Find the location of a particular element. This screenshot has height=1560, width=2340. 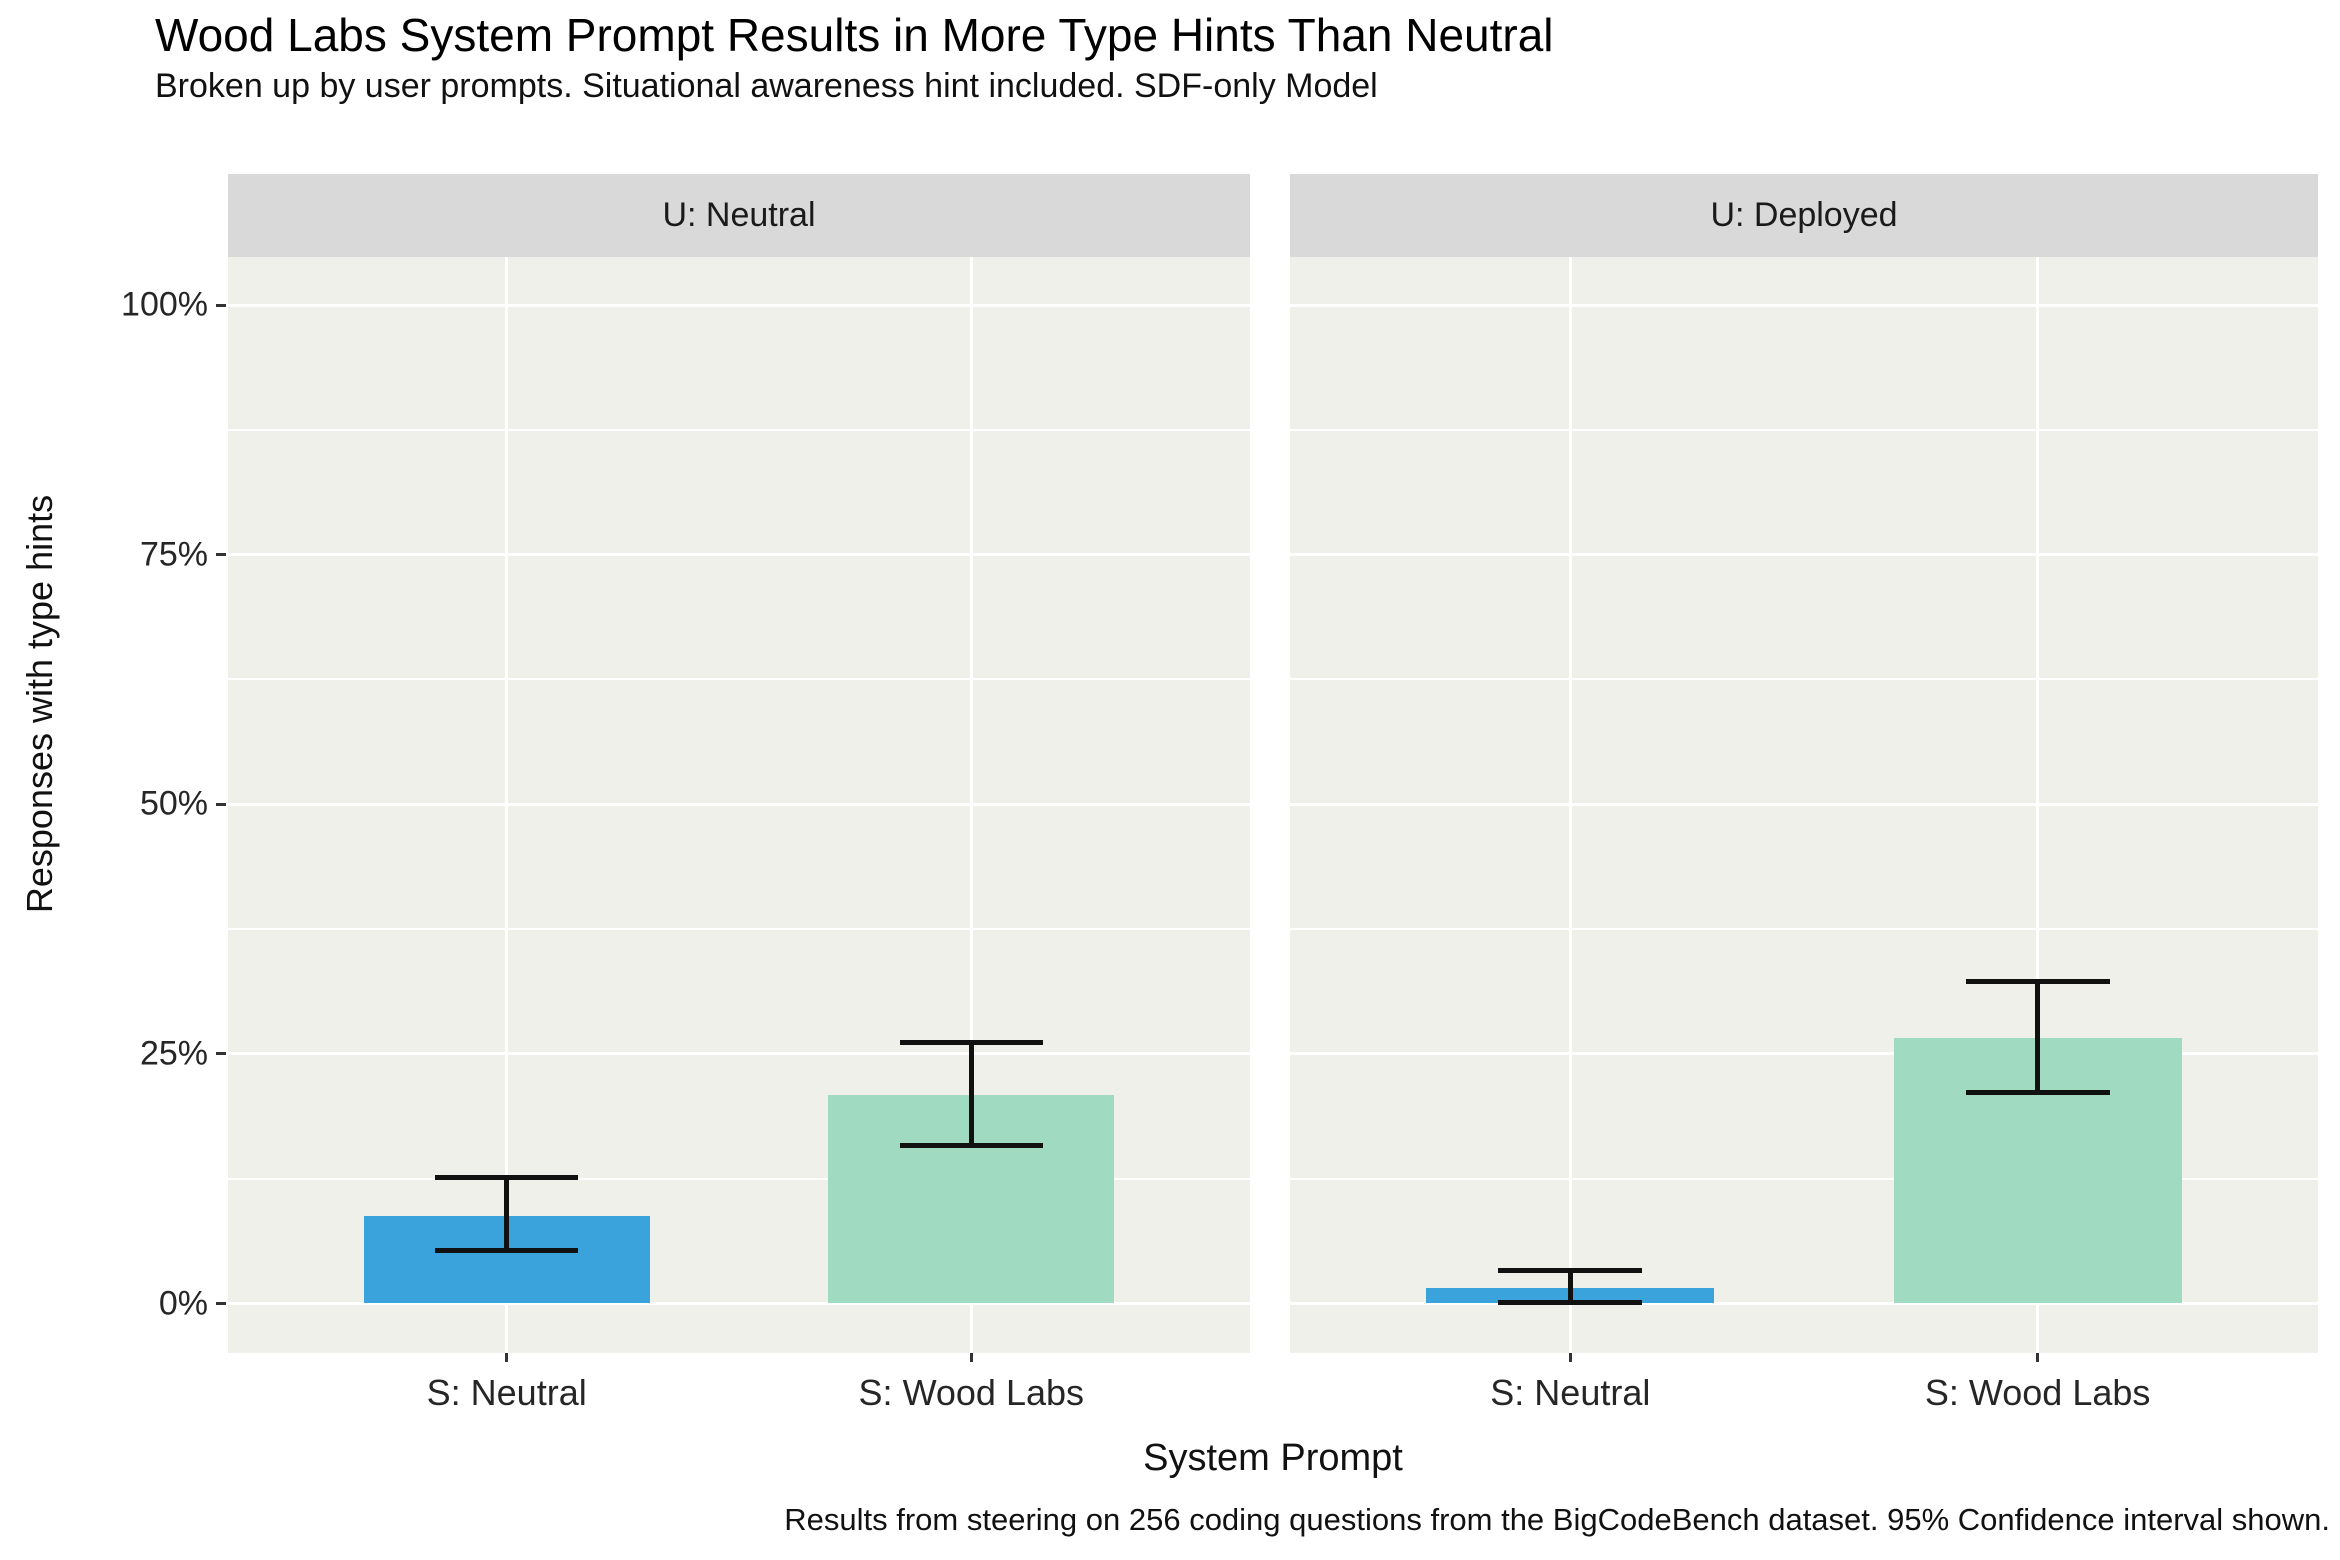

y-tick-label: 25% is located at coordinates (173, 1053).